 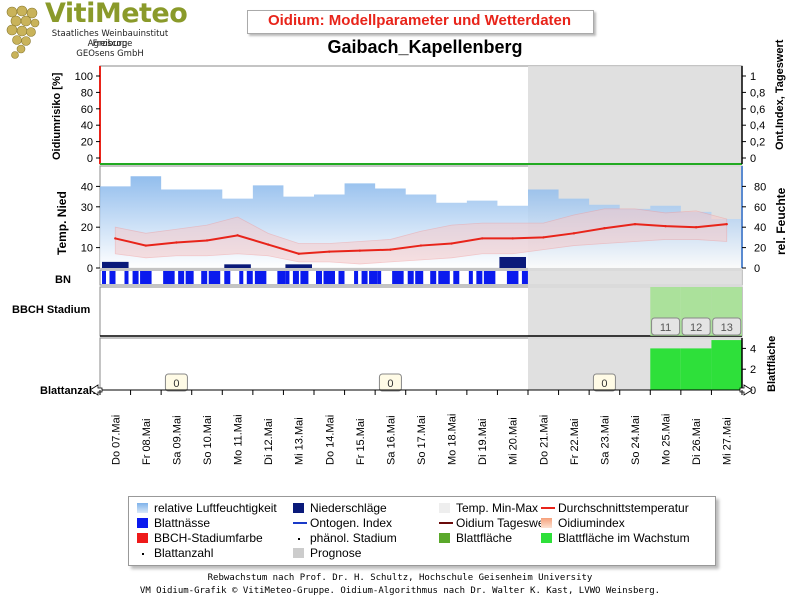 What do you see at coordinates (390, 382) in the screenshot?
I see `leaf-count-box` at bounding box center [390, 382].